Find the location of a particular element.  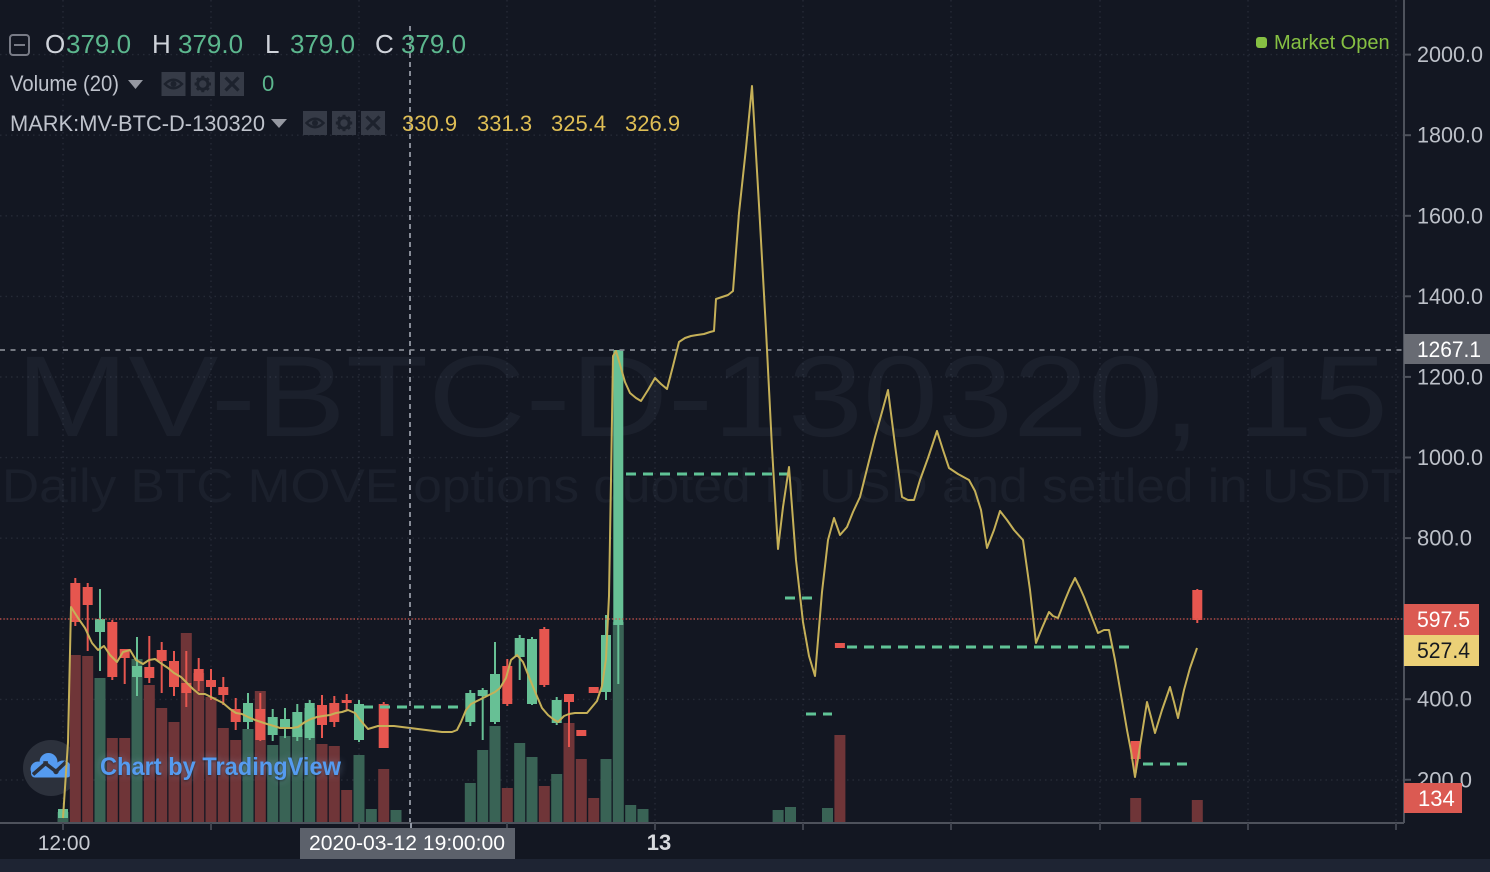

svg-text: 800.0 is located at coordinates (1444, 538).